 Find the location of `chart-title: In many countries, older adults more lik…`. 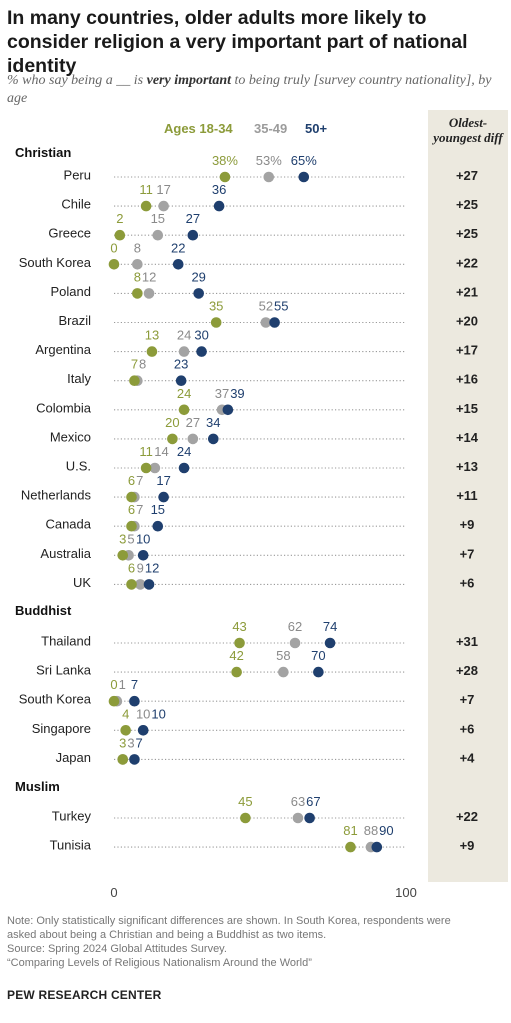

chart-title: In many countries, older adults more lik… is located at coordinates (237, 42).